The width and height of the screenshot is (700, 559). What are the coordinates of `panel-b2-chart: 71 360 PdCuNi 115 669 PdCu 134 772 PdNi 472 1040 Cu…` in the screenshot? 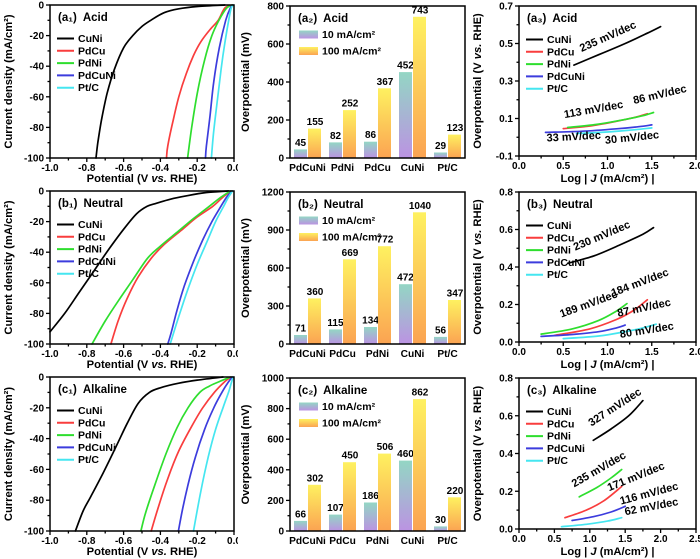 It's located at (353, 274).